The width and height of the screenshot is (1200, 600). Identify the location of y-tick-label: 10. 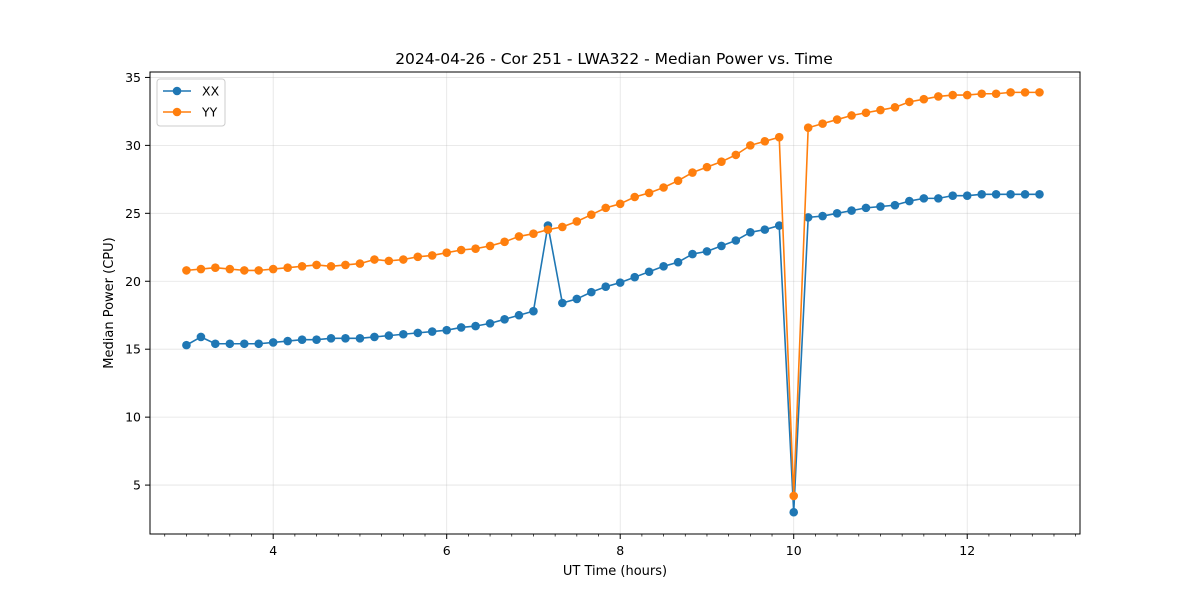
(133, 417).